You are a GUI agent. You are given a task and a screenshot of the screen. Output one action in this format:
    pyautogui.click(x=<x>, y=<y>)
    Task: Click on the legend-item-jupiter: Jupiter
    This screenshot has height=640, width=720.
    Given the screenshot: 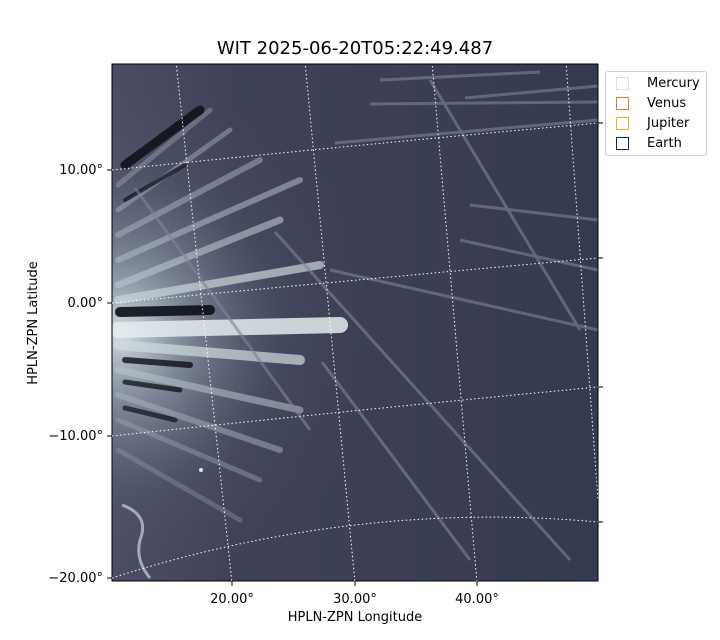 What is the action you would take?
    pyautogui.click(x=652, y=123)
    